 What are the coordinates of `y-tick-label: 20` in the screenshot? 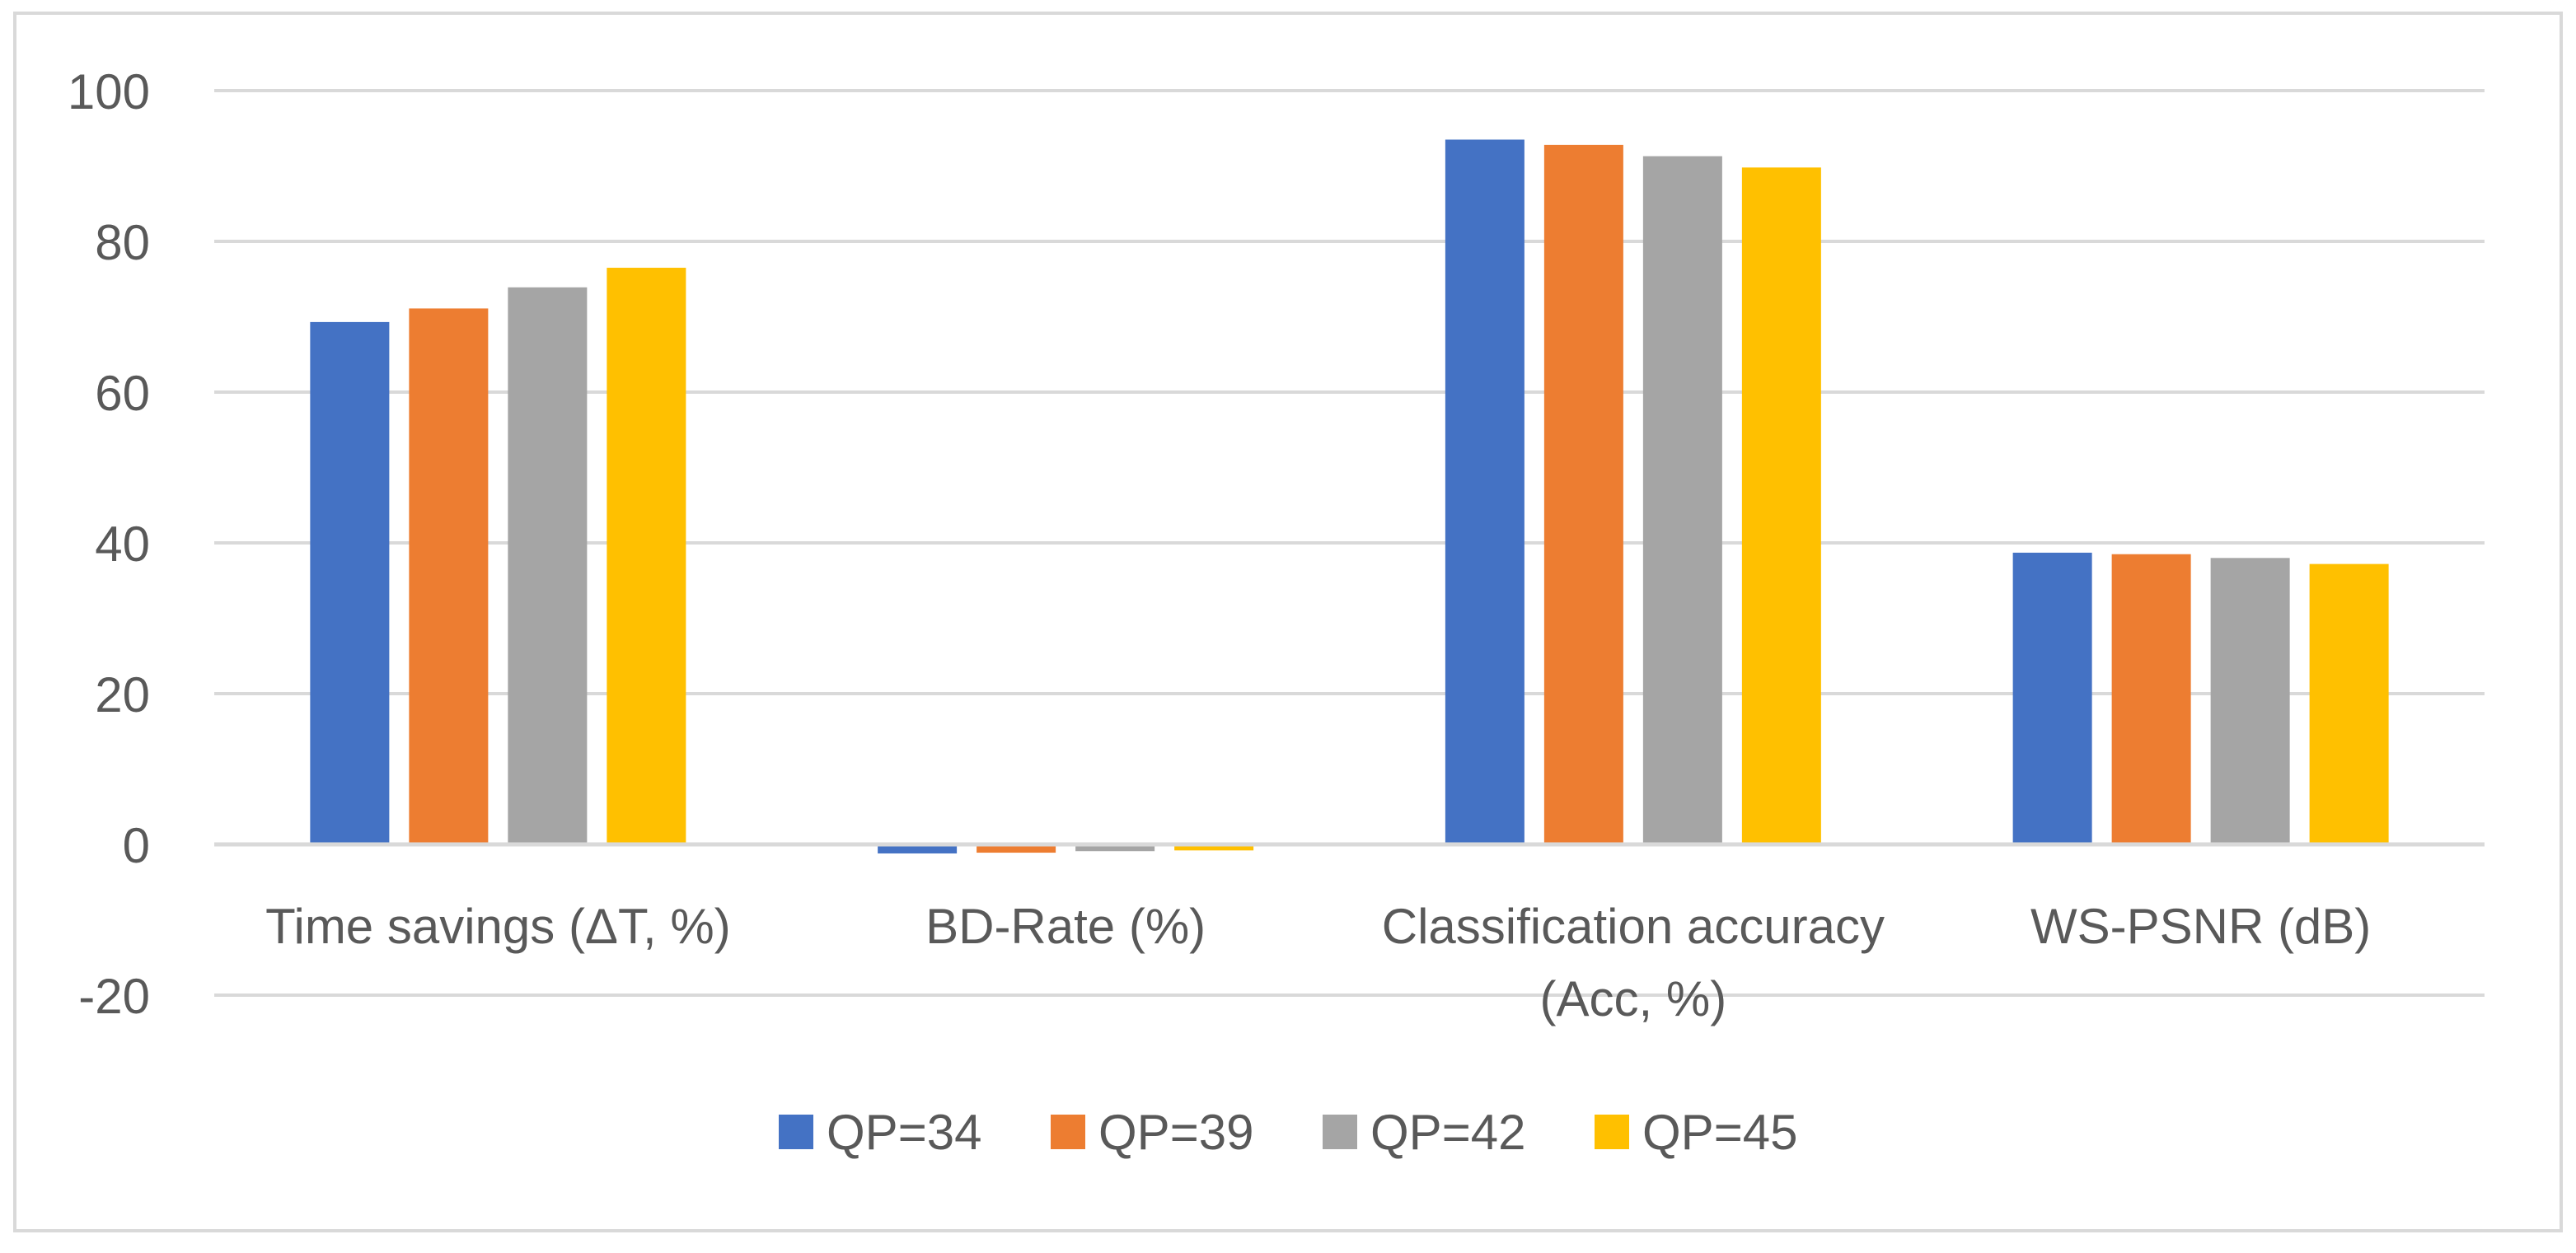 It's located at (122, 694).